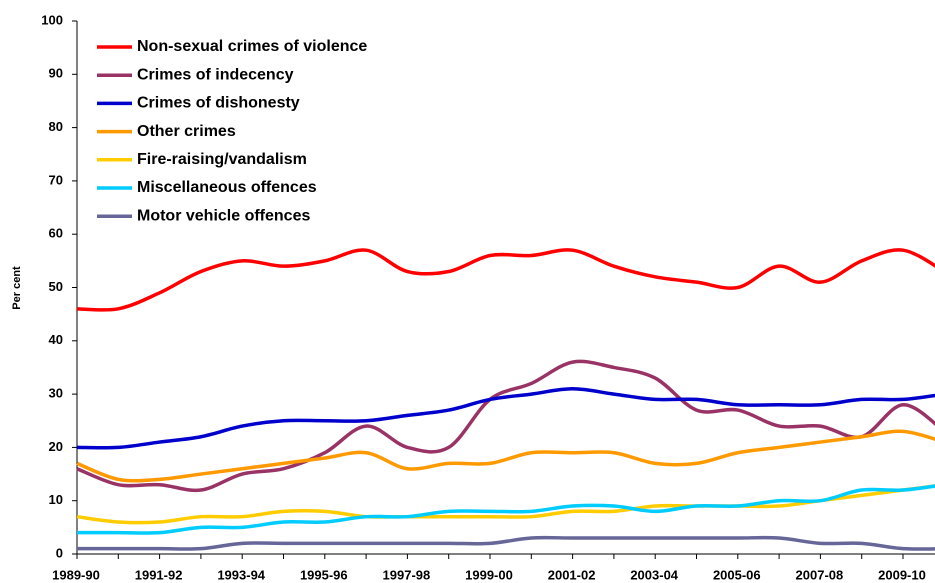  What do you see at coordinates (218, 103) in the screenshot?
I see `legend-label: Crimes of dishonesty` at bounding box center [218, 103].